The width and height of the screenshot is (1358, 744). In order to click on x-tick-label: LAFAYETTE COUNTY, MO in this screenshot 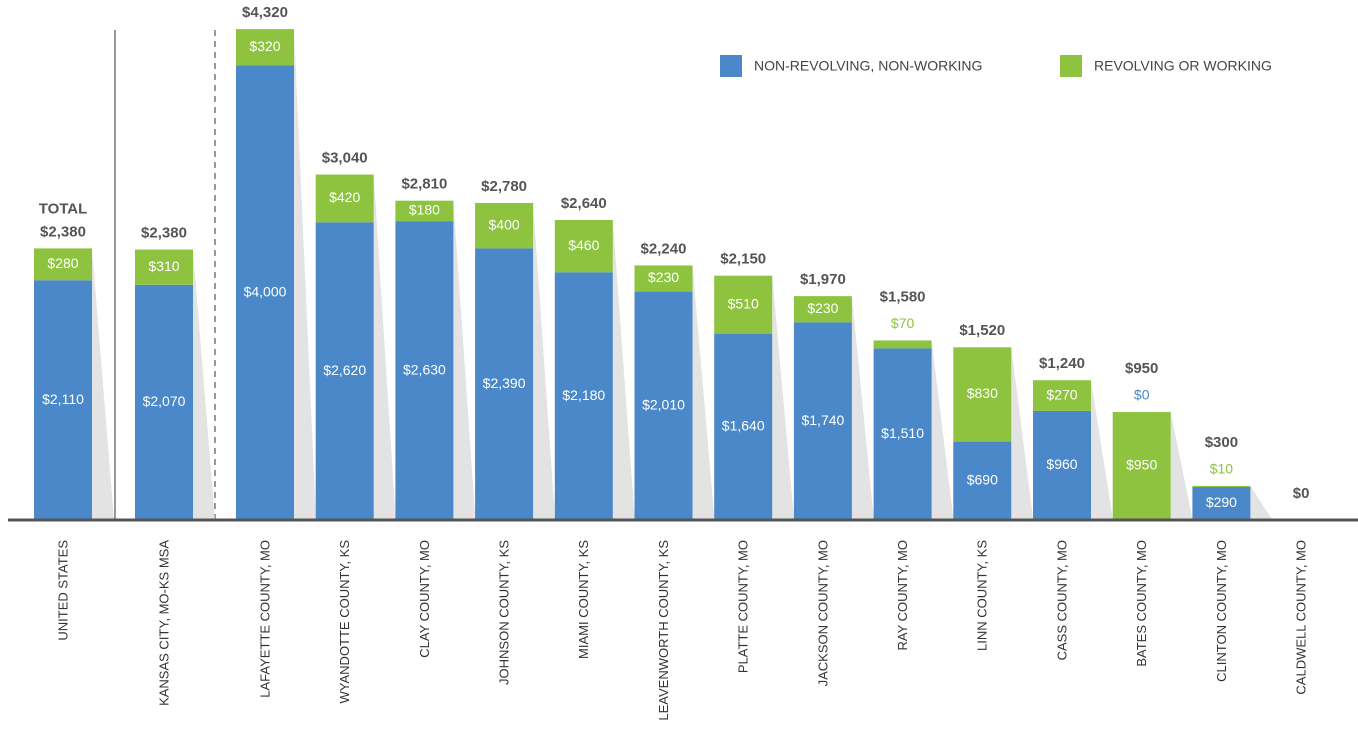, I will do `click(264, 619)`.